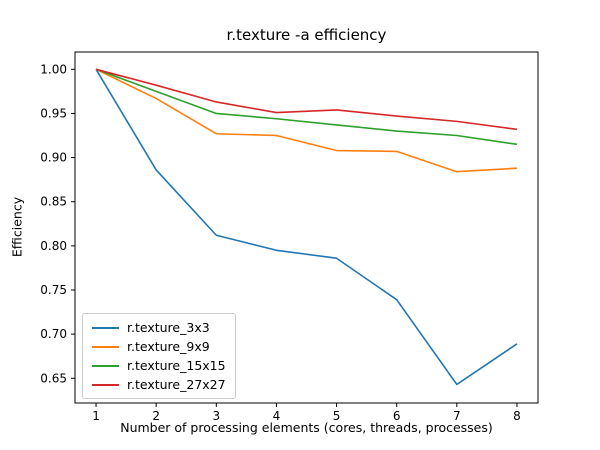 This screenshot has height=450, width=600. Describe the element at coordinates (53, 246) in the screenshot. I see `y-tick-label: 0.80` at that location.